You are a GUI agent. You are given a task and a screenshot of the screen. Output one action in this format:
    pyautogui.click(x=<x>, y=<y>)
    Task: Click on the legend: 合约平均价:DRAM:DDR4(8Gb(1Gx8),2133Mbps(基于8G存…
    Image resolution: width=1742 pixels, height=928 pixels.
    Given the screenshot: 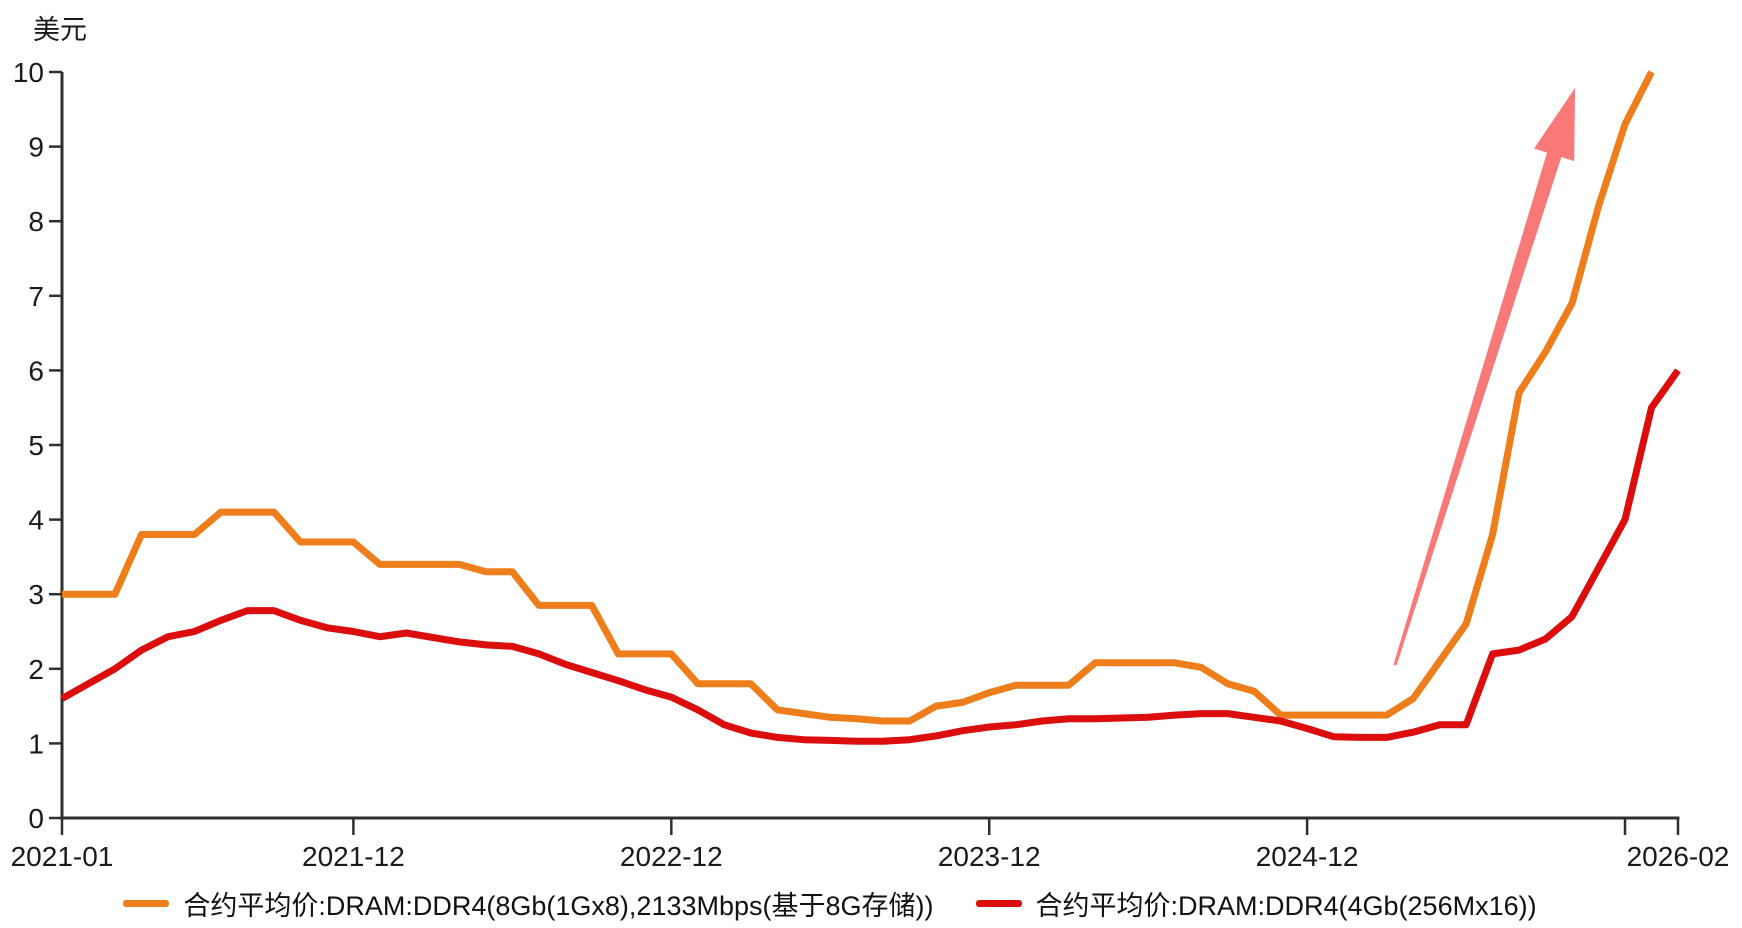 What is the action you would take?
    pyautogui.click(x=830, y=903)
    